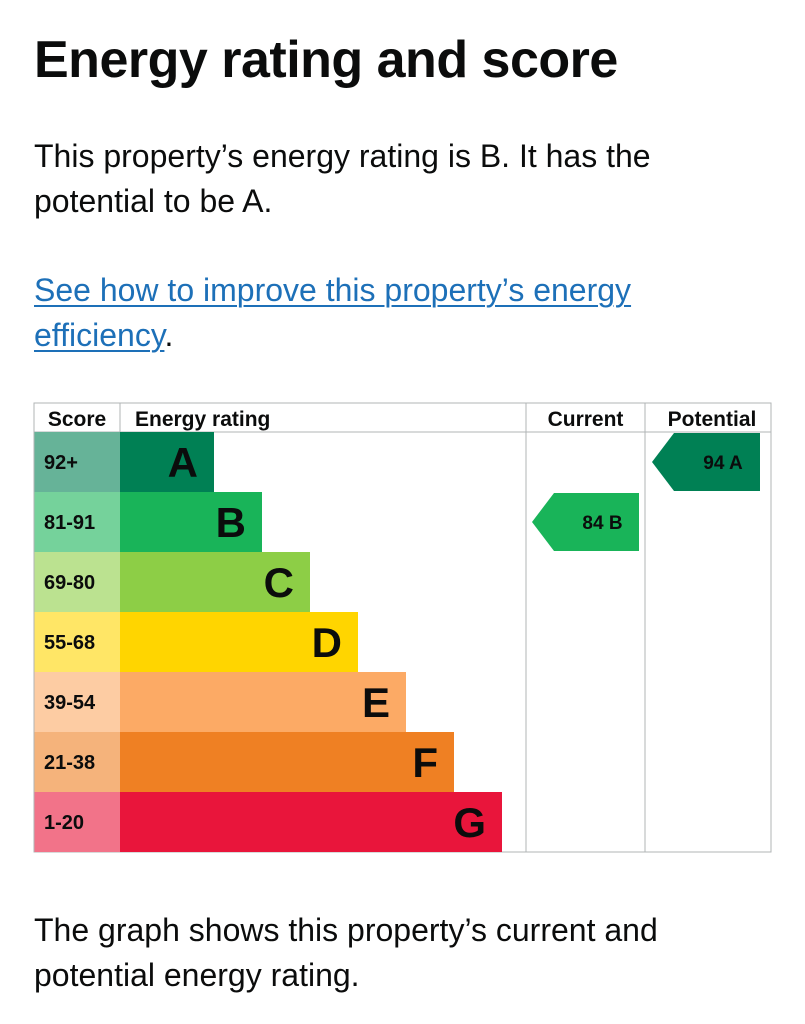 This screenshot has height=1024, width=805. Describe the element at coordinates (586, 419) in the screenshot. I see `current-column-header: Current` at that location.